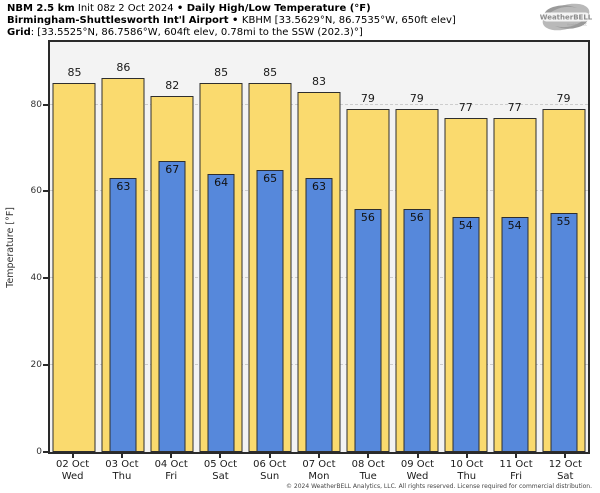  I want to click on x-label-date: 04 Oct, so click(171, 464).